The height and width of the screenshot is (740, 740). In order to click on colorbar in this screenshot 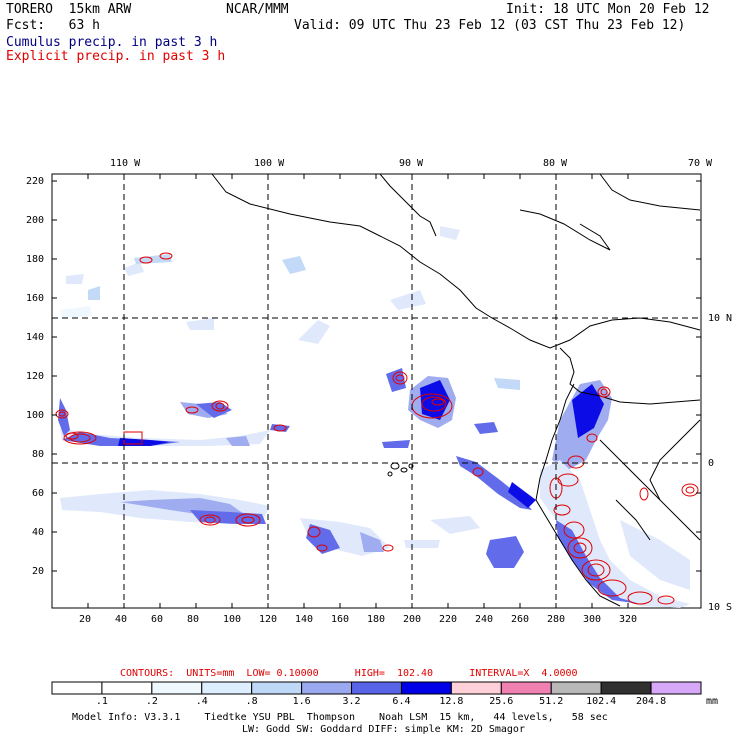, I will do `click(376, 688)`.